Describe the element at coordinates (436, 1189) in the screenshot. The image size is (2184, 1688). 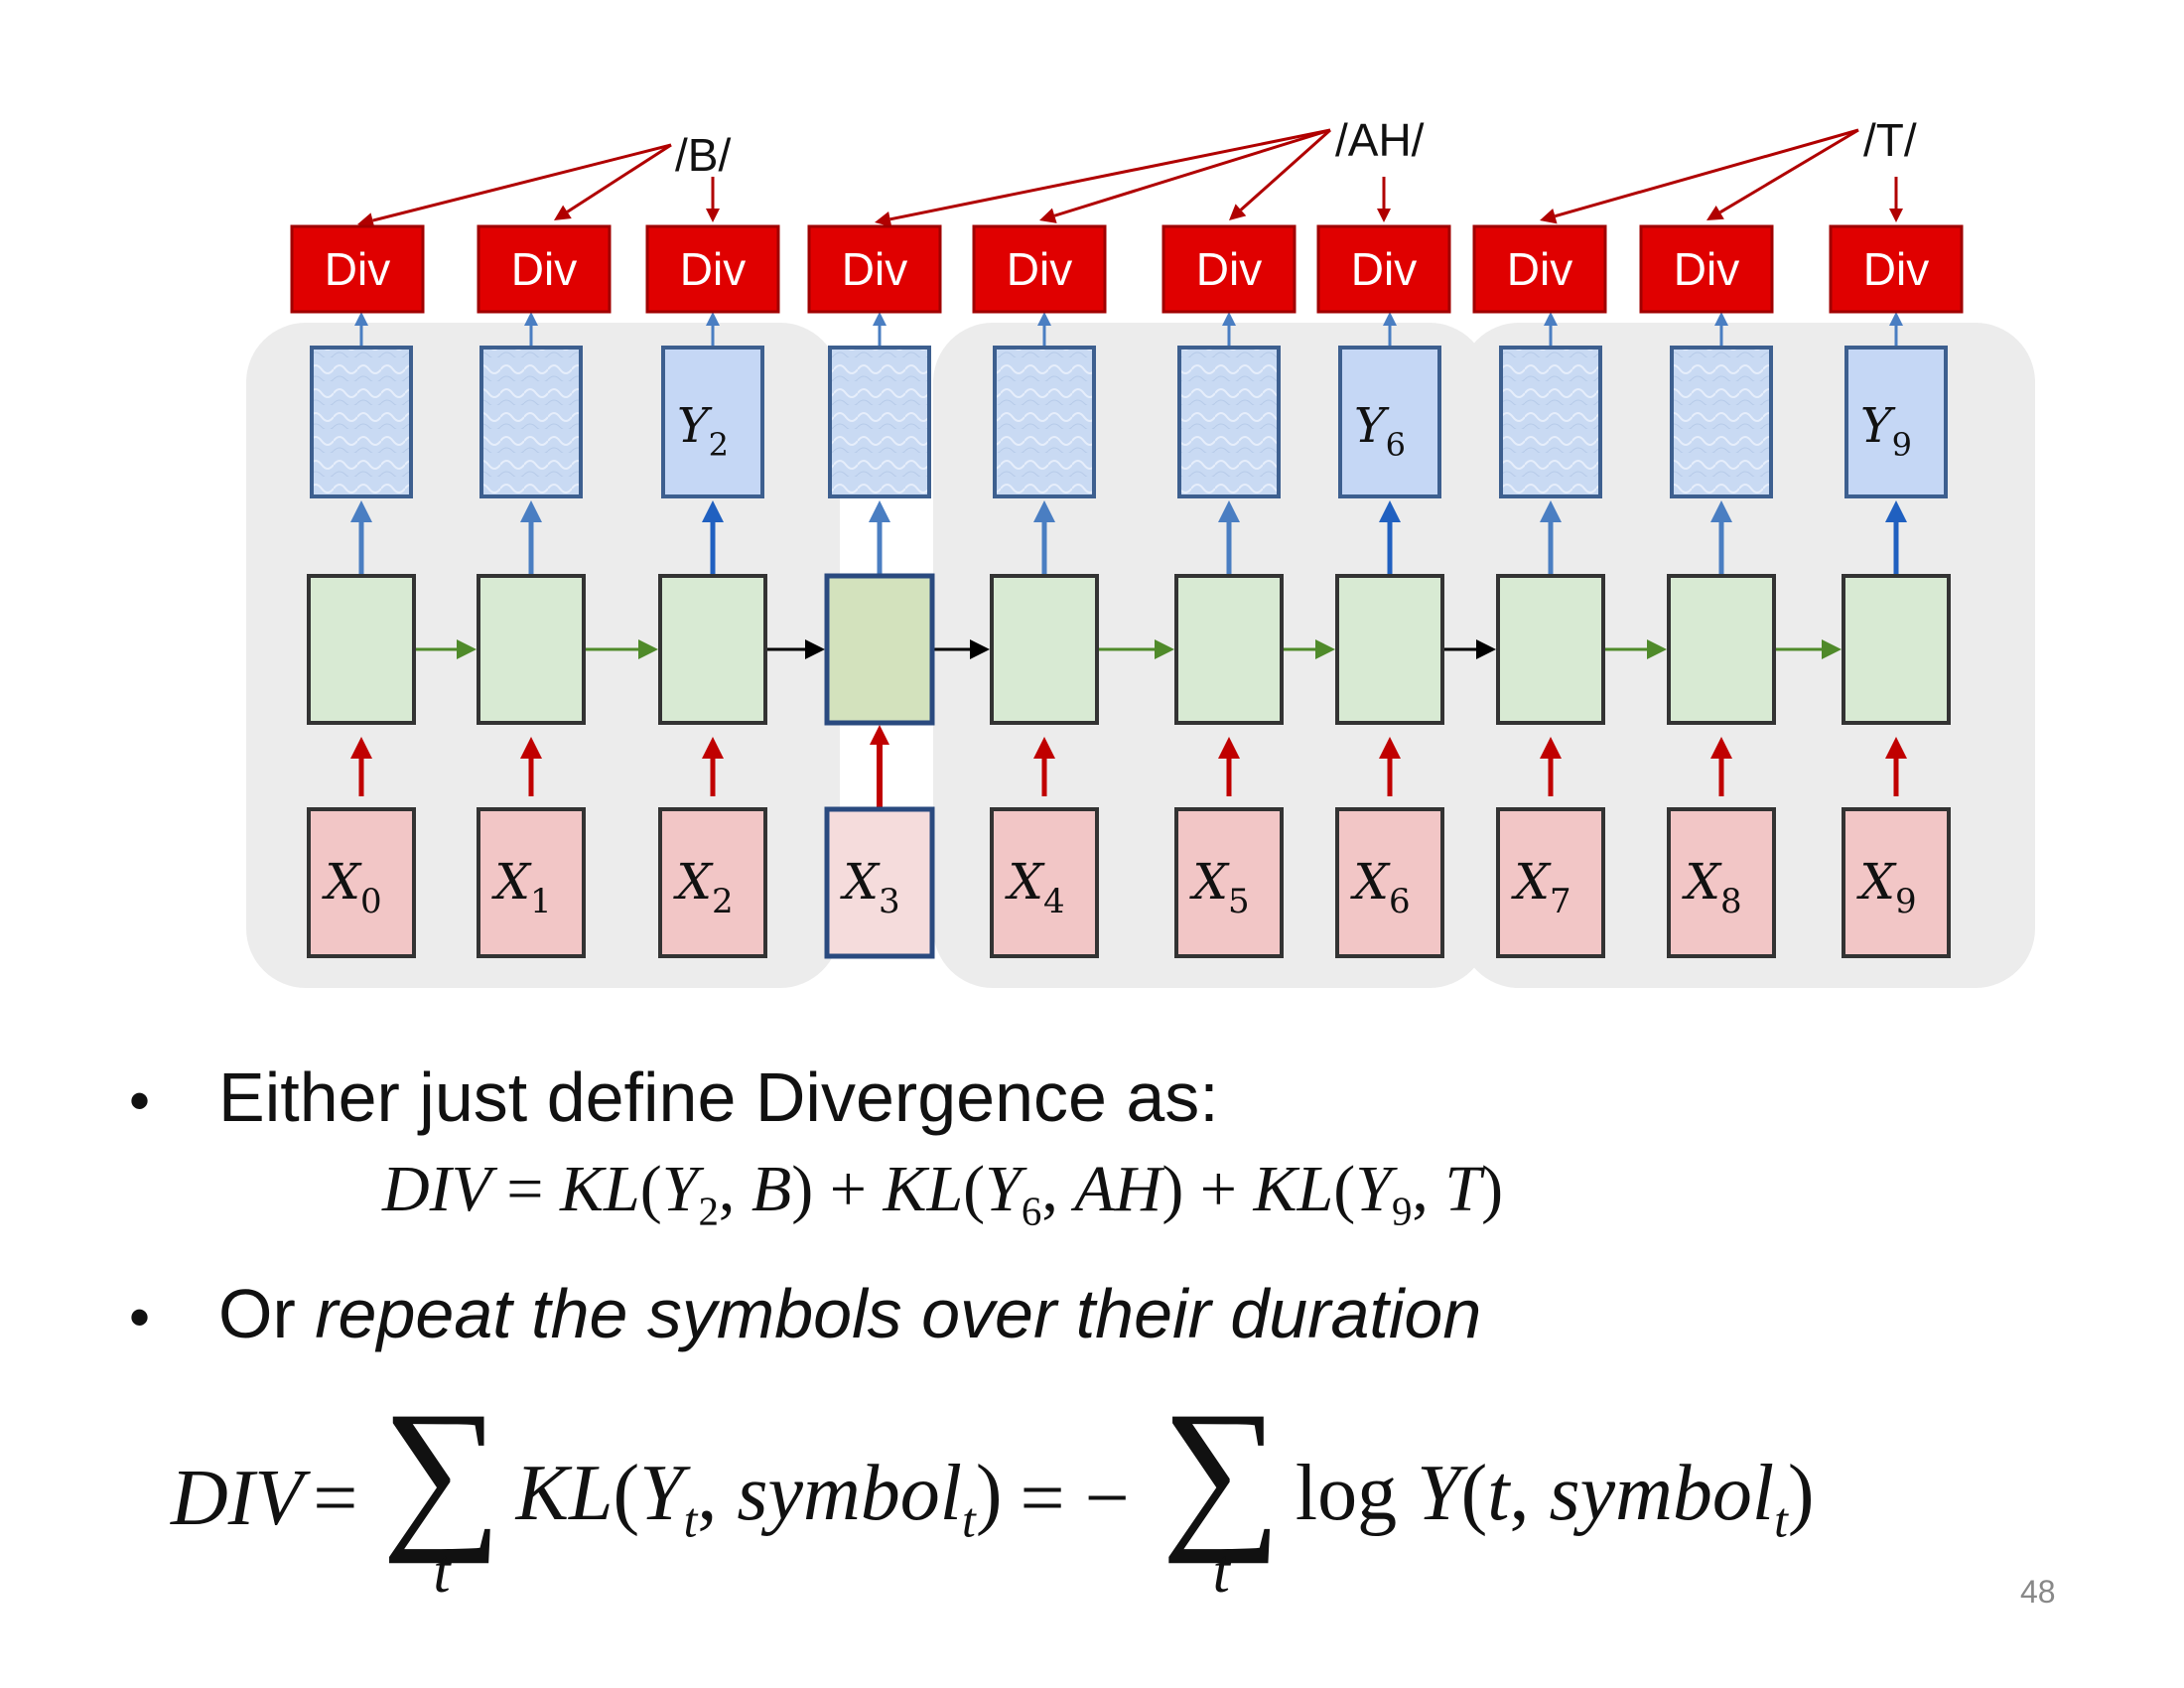
I see `eq1-lhs: DIV` at that location.